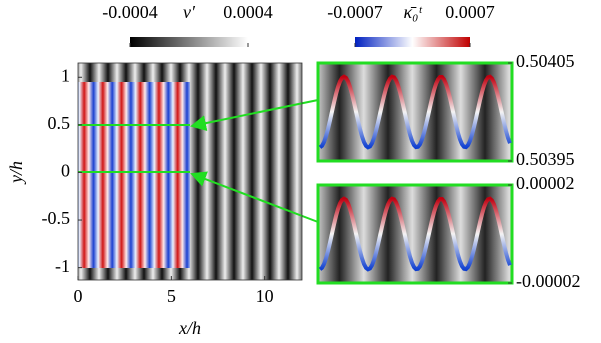 The image size is (601, 343). Describe the element at coordinates (130, 12) in the screenshot. I see `colorbar-tick-label: -0.0004` at that location.